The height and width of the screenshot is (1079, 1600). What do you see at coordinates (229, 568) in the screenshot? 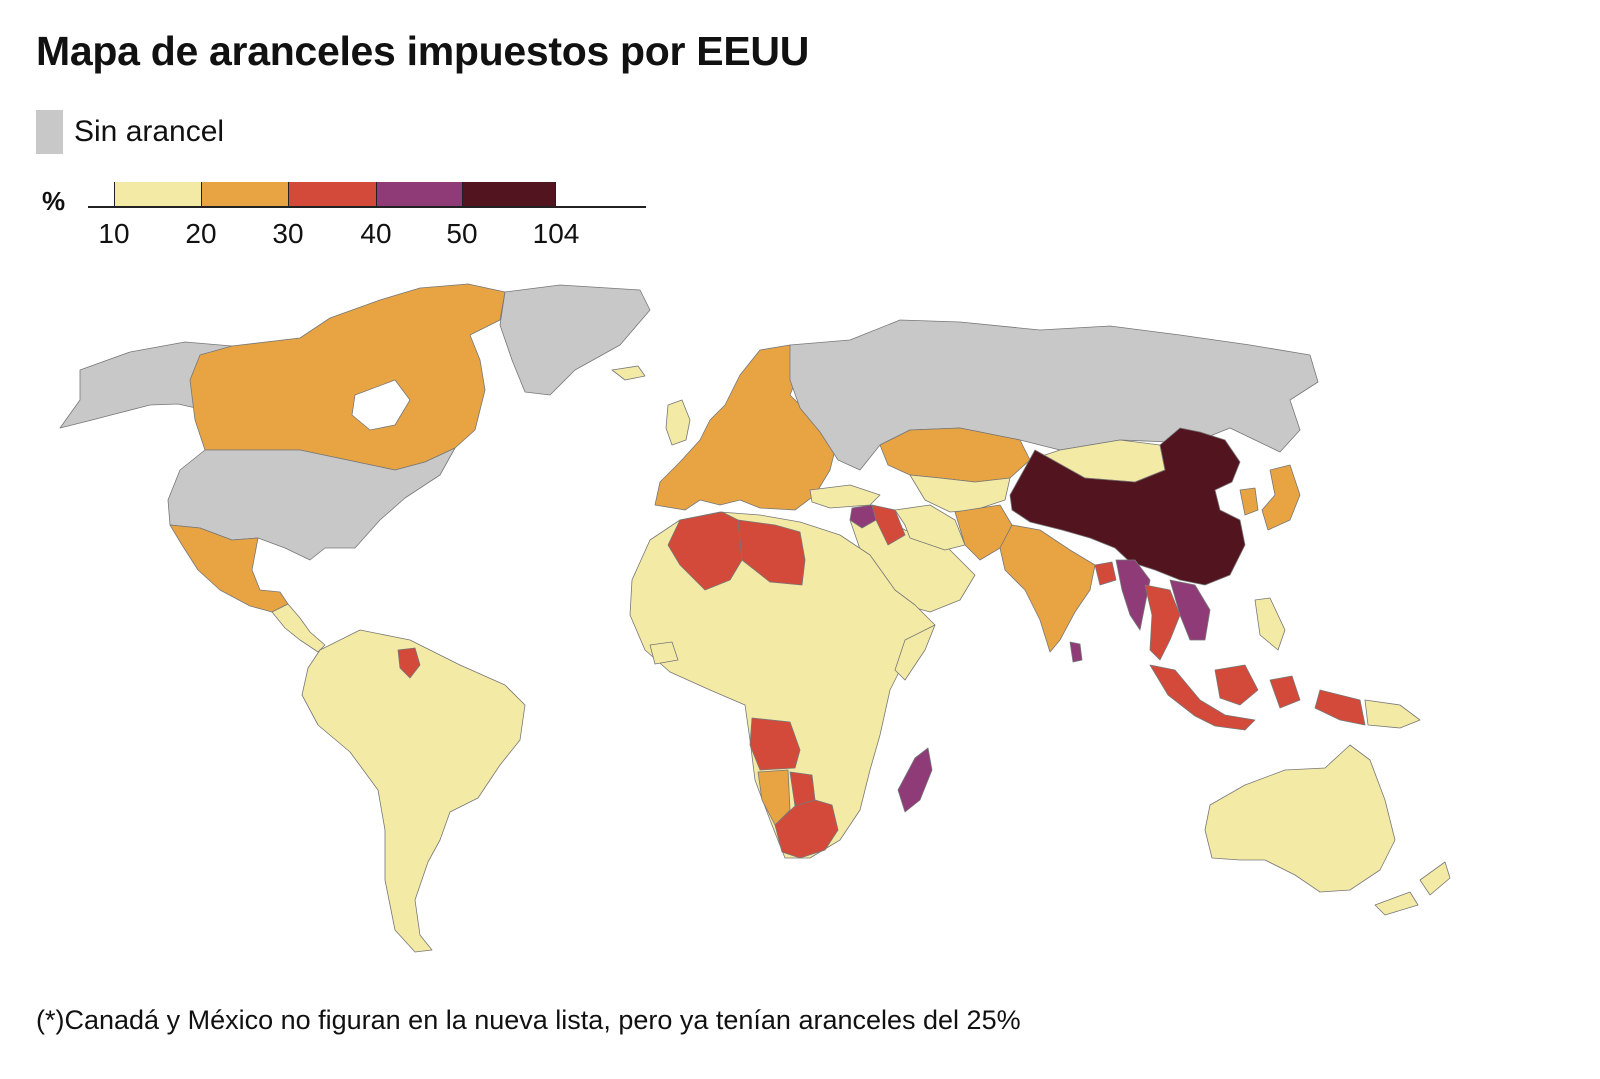
I see `region-mexico` at bounding box center [229, 568].